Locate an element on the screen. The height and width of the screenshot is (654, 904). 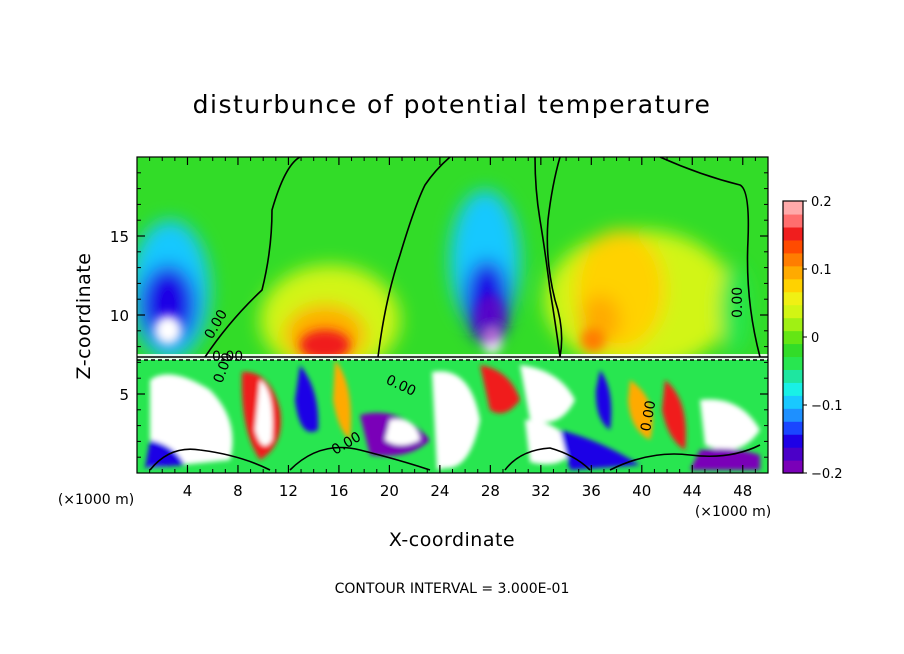
x-tick-label: 12 is located at coordinates (288, 491).